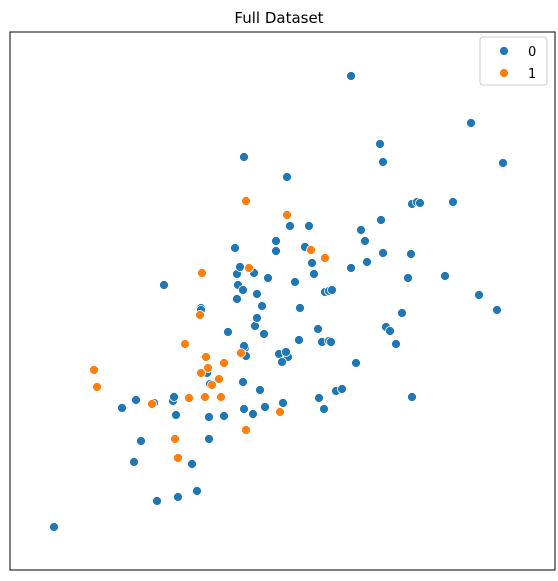 This screenshot has height=581, width=558. I want to click on legend: 0 1, so click(513, 61).